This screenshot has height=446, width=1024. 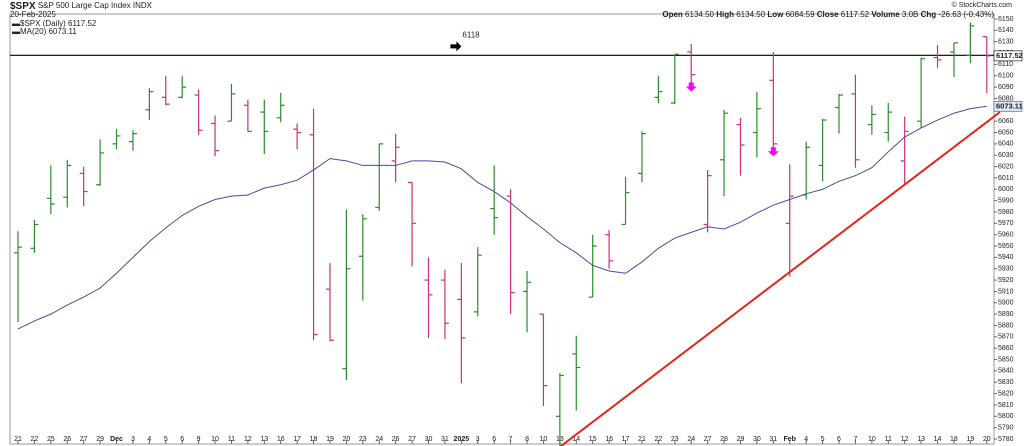 What do you see at coordinates (166, 439) in the screenshot?
I see `x-tick-label: 5` at bounding box center [166, 439].